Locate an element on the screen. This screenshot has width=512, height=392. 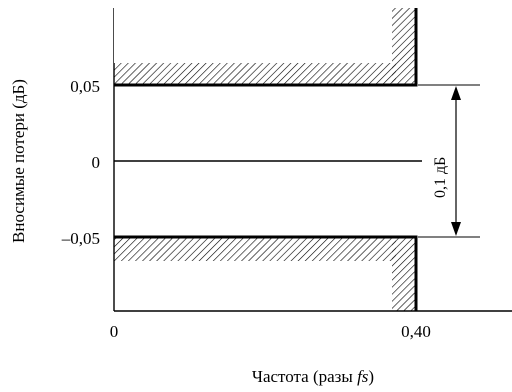
upper-spec-boundary is located at coordinates (266, 47).